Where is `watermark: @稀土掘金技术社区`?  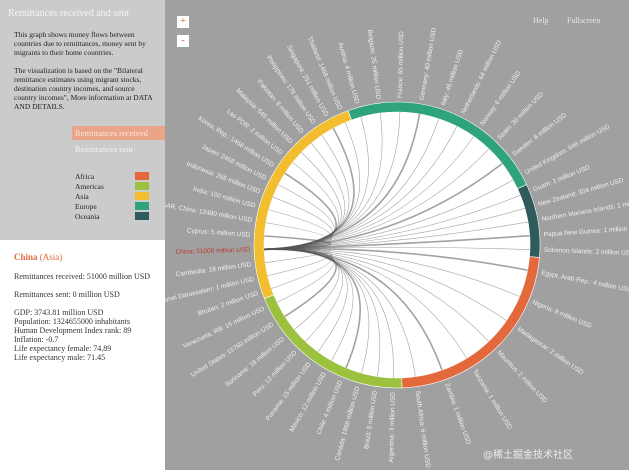
watermark: @稀土掘金技术社区 is located at coordinates (528, 455).